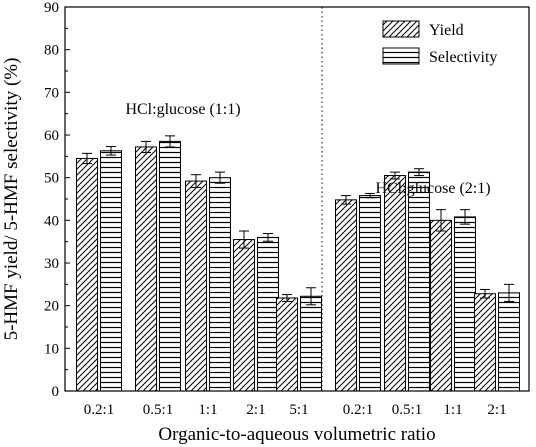 The height and width of the screenshot is (447, 536). Describe the element at coordinates (441, 305) in the screenshot. I see `bar-yield-2-1:1` at that location.